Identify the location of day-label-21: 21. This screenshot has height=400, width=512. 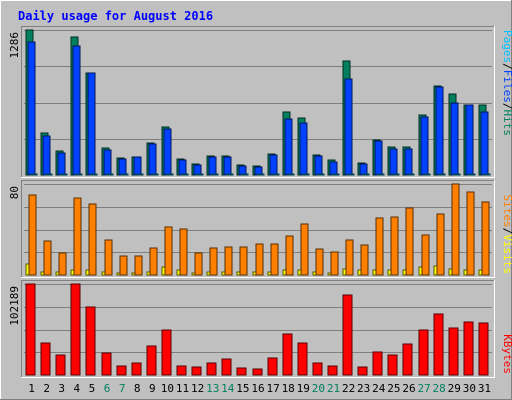
(333, 388).